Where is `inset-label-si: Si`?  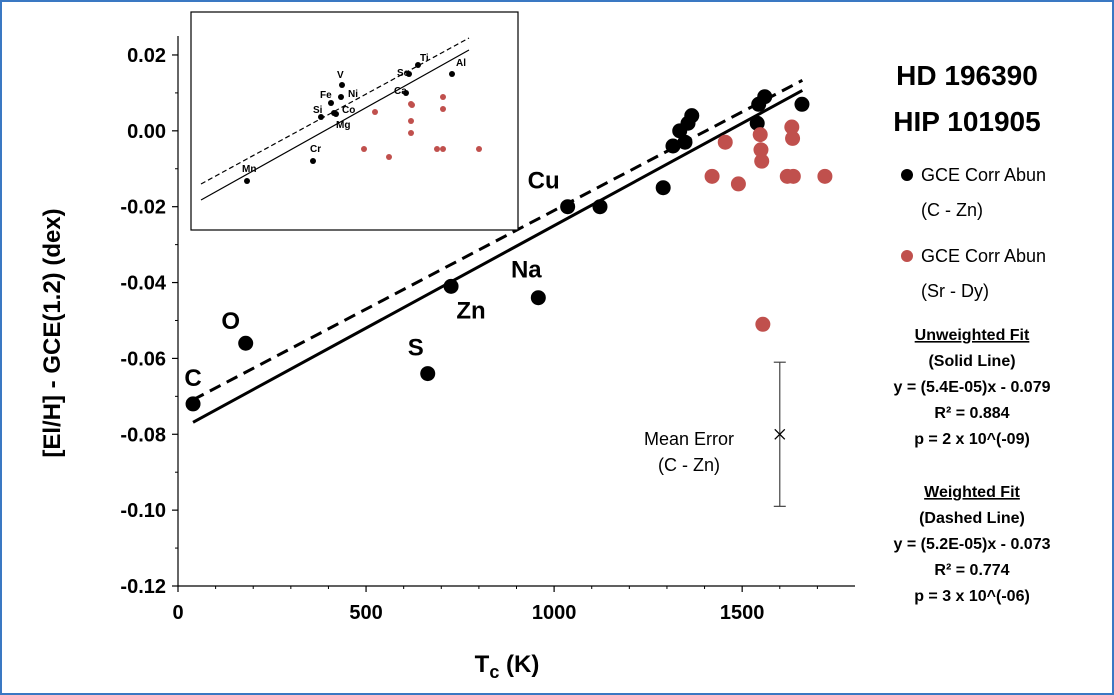
inset-label-si: Si is located at coordinates (318, 110).